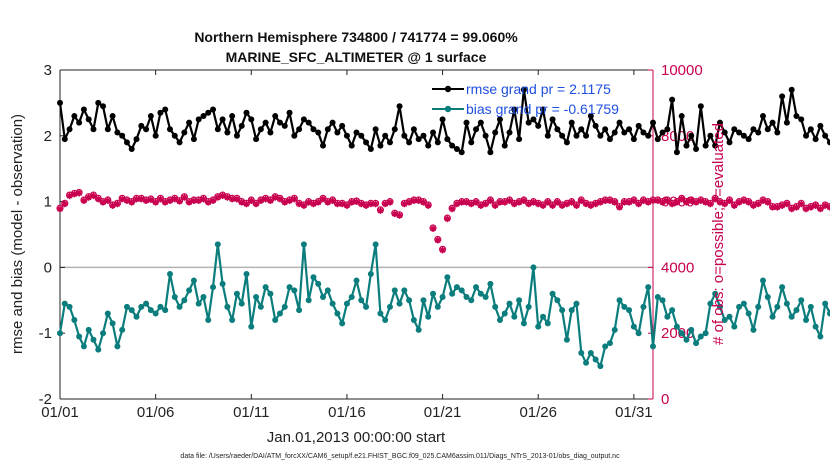  What do you see at coordinates (677, 267) in the screenshot?
I see `y-right-tick-label: 4000` at bounding box center [677, 267].